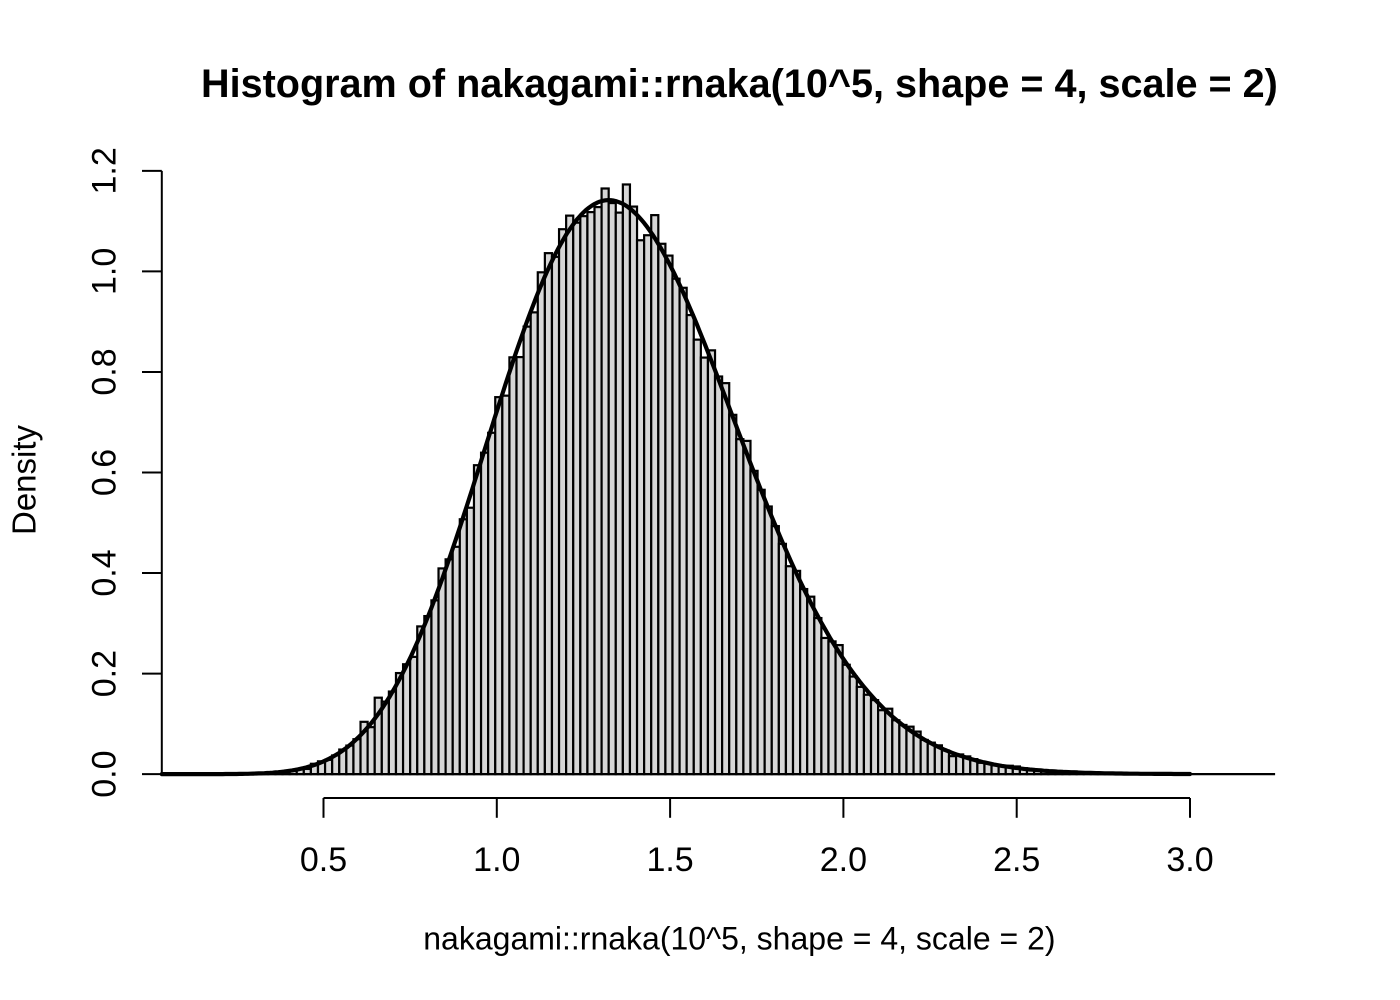 This screenshot has width=1400, height=1000. Describe the element at coordinates (1016, 860) in the screenshot. I see `svg-text: 2.5` at that location.